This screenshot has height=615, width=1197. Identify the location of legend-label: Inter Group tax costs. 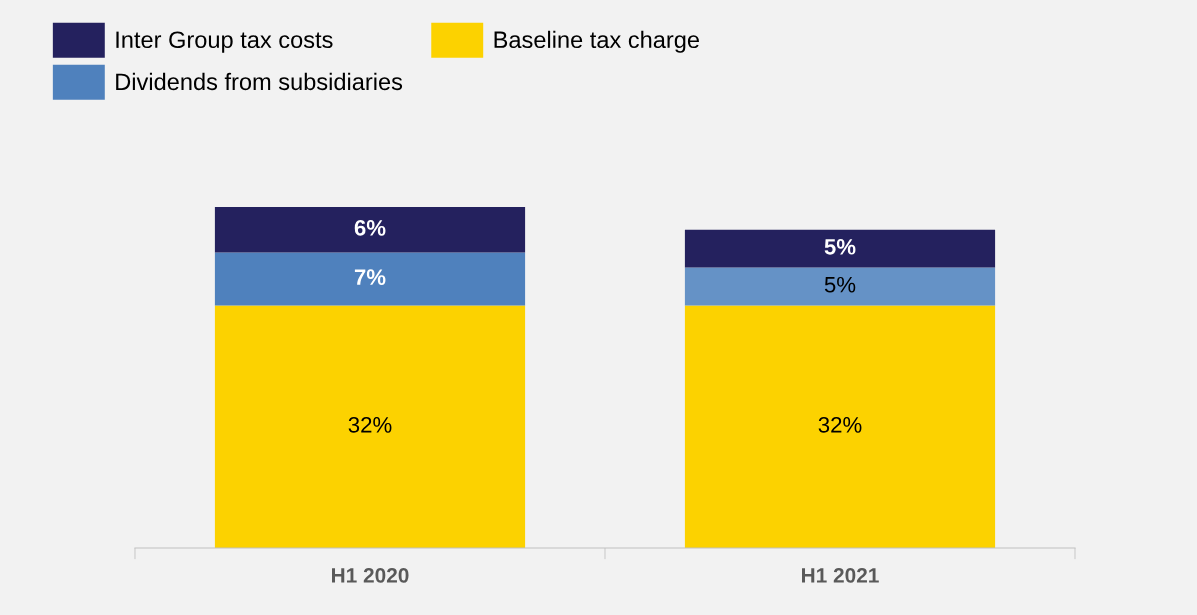
(224, 42).